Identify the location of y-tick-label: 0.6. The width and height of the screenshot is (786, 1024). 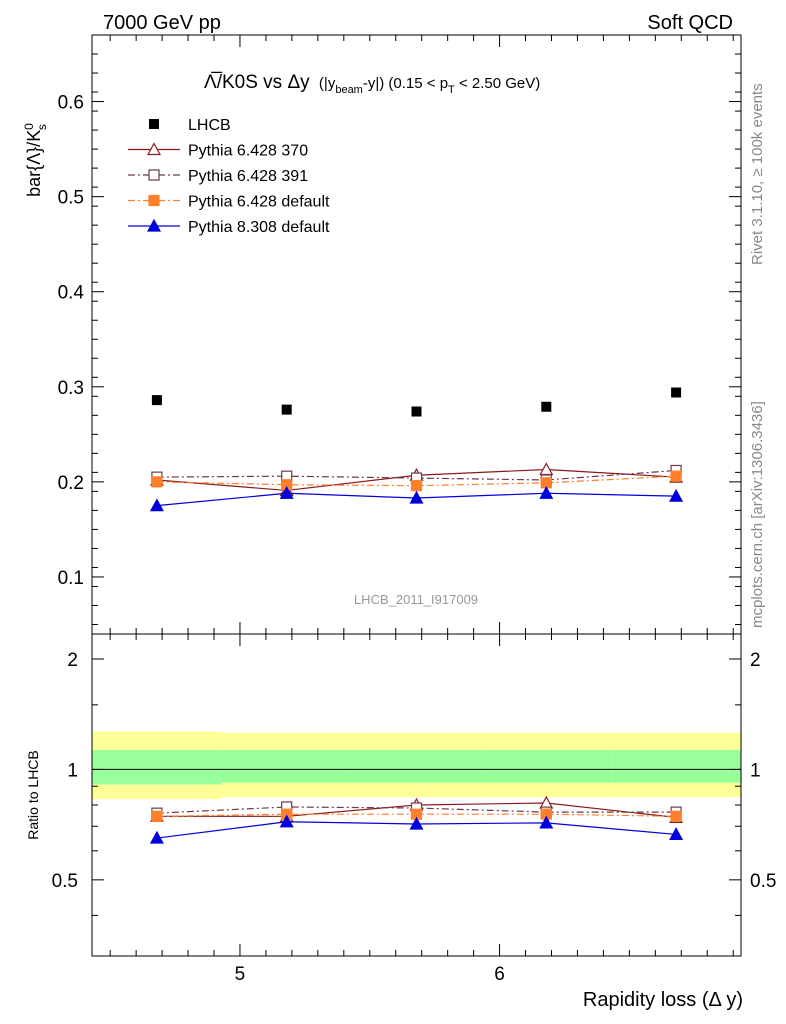
(71, 103).